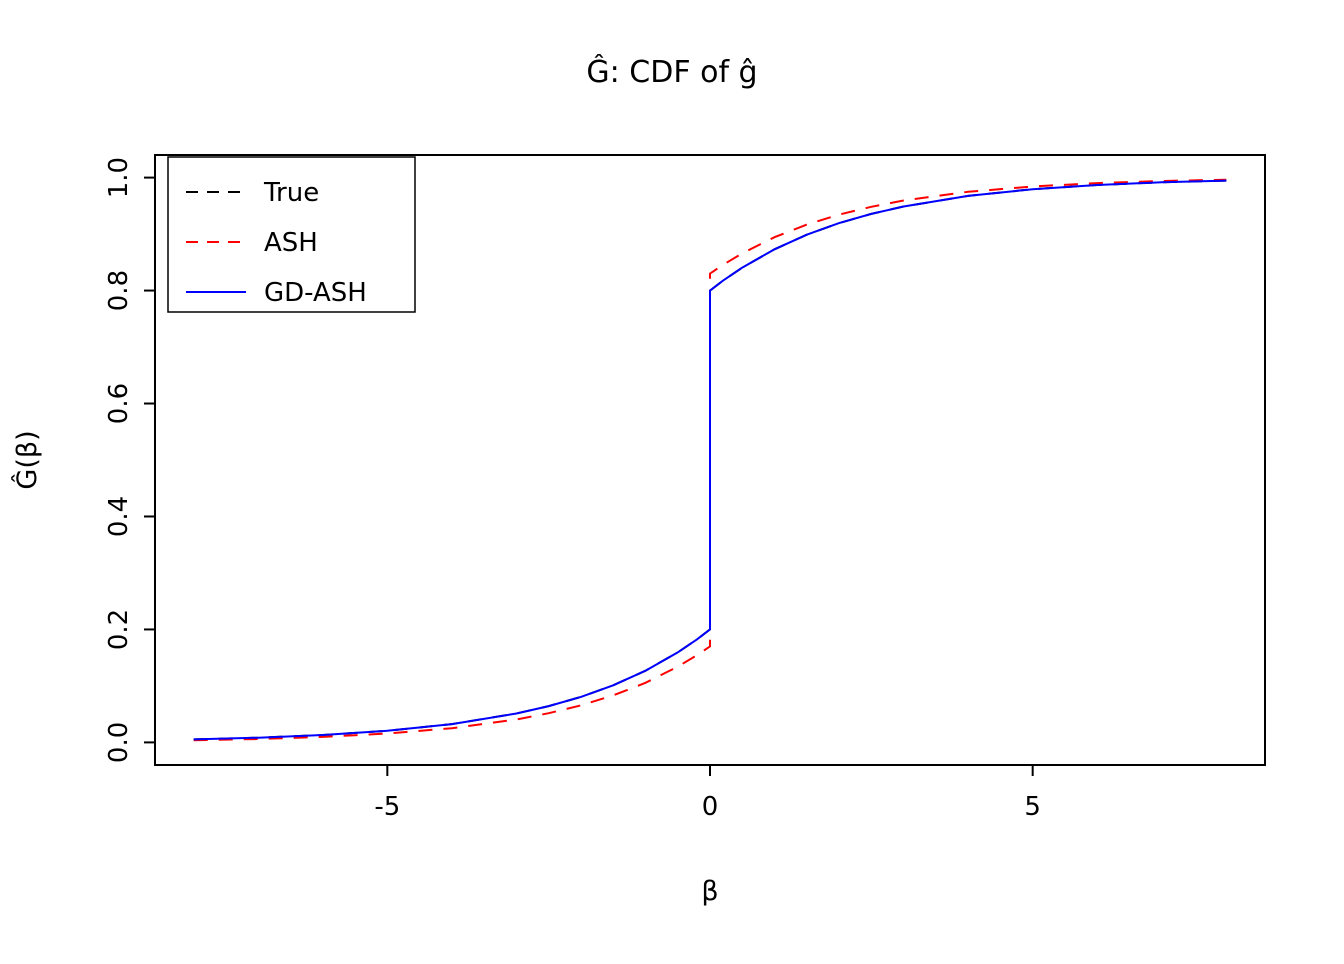 The image size is (1344, 964). What do you see at coordinates (119, 742) in the screenshot?
I see `y-tick-label: 0.0` at bounding box center [119, 742].